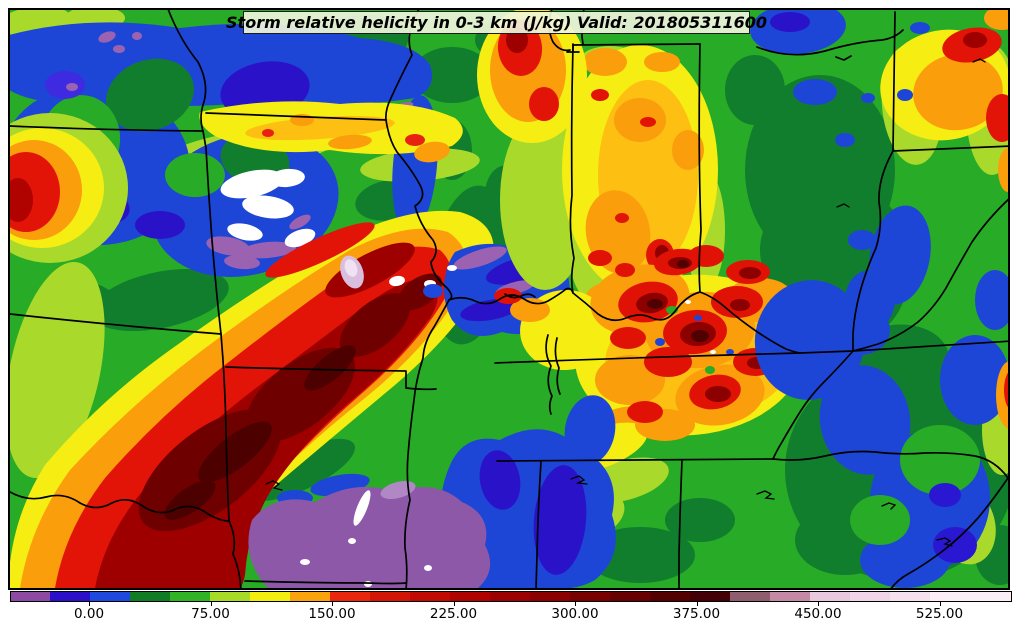 The image size is (1018, 633). Describe the element at coordinates (700, 168) in the screenshot. I see `border-indiana-ohio` at that location.